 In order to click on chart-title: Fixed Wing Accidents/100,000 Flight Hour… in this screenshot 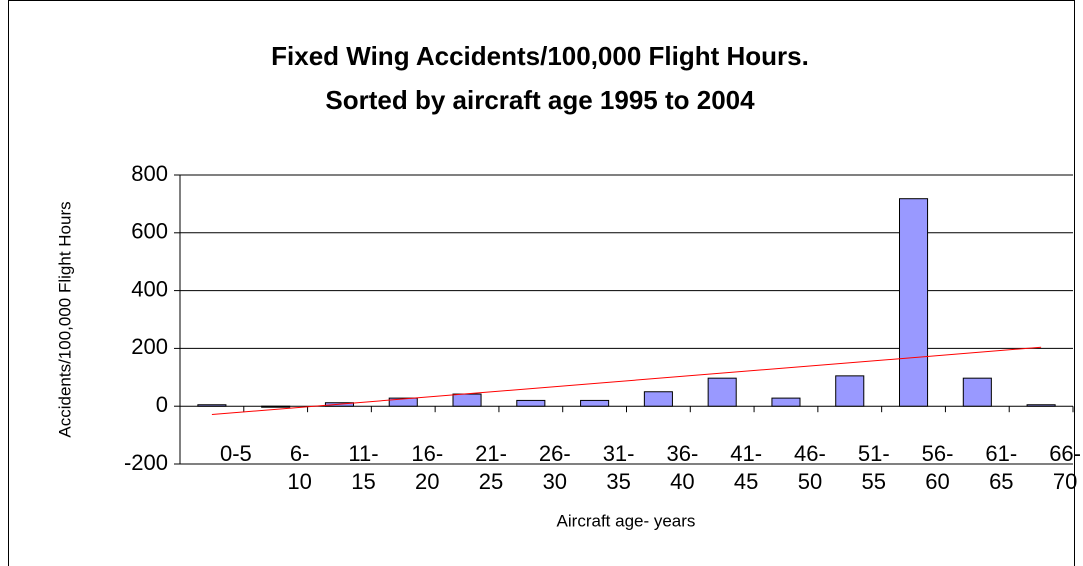, I will do `click(540, 56)`.